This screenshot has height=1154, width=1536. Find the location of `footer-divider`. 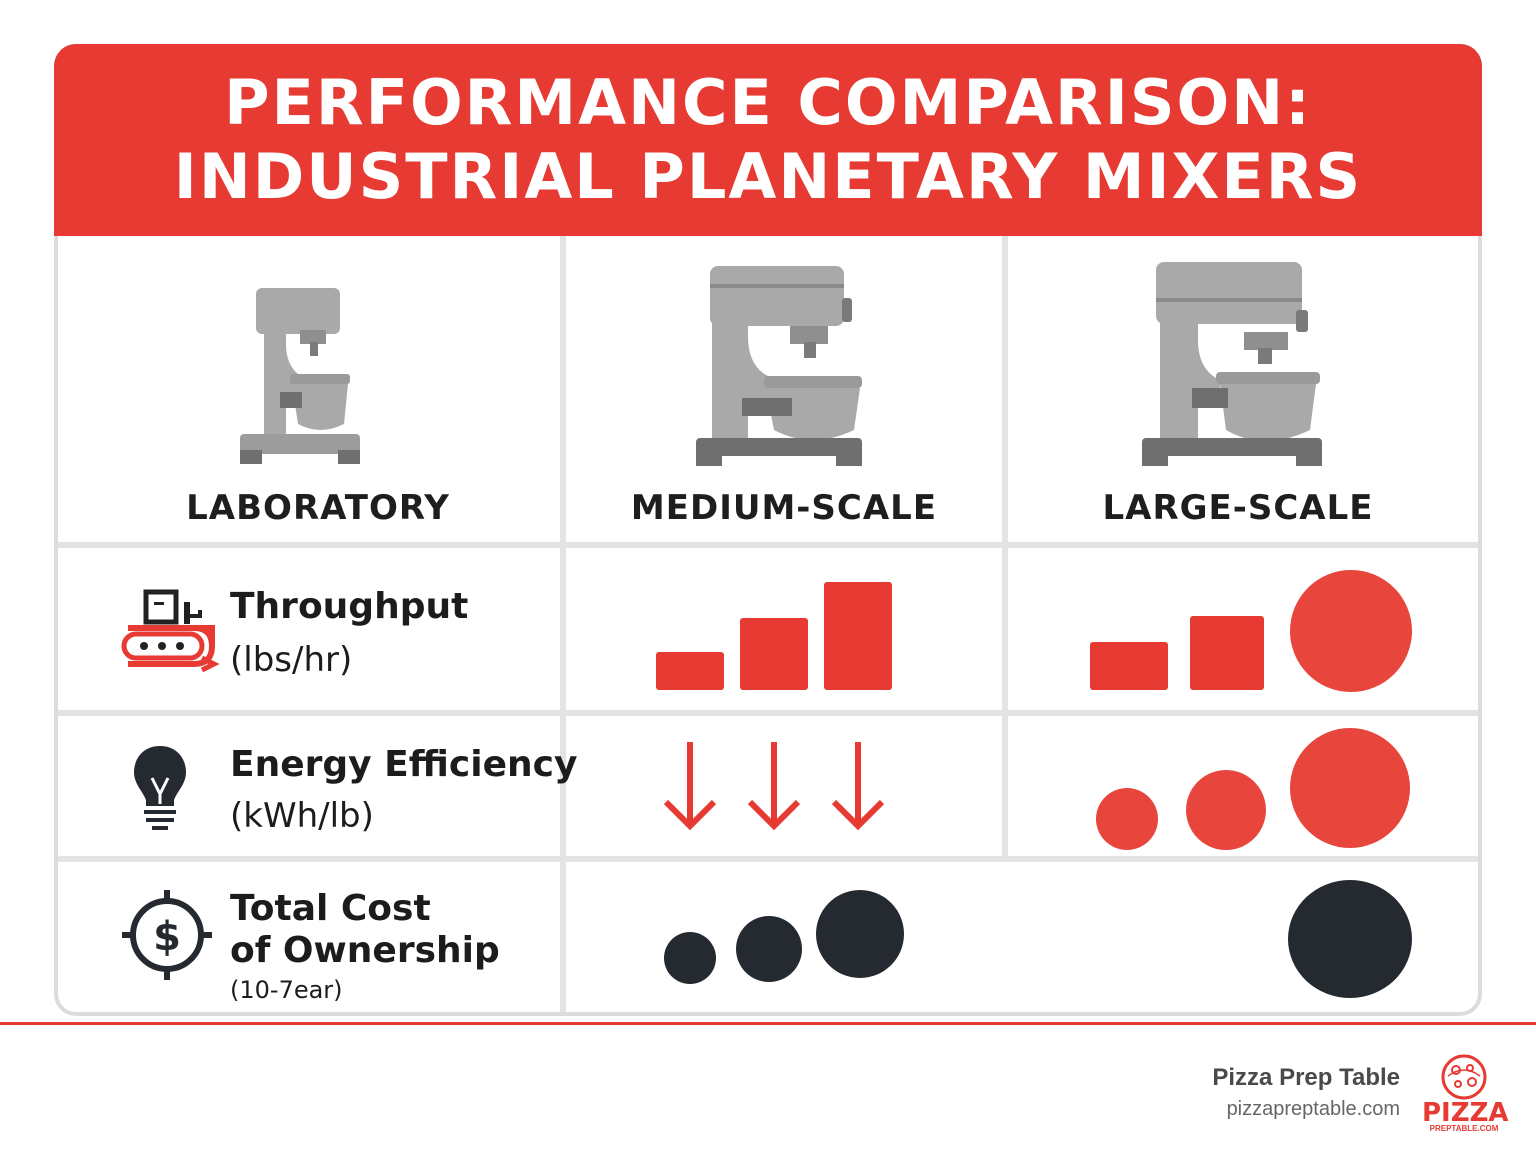

footer-divider is located at coordinates (768, 1023).